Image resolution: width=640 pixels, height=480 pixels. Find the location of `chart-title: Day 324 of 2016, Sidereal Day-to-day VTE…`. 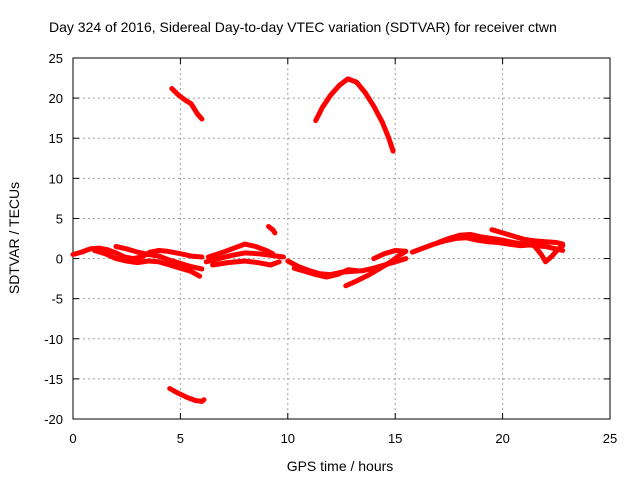

chart-title: Day 324 of 2016, Sidereal Day-to-day VTE… is located at coordinates (303, 27).